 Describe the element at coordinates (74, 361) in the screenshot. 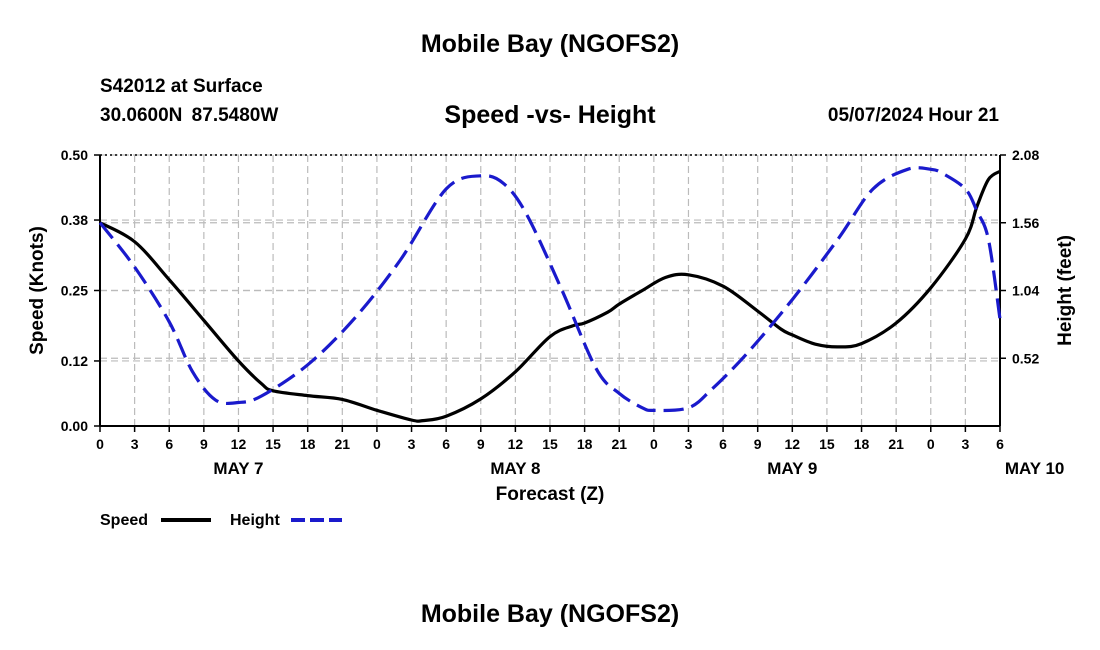

I see `y-tick-label: 0.12` at that location.